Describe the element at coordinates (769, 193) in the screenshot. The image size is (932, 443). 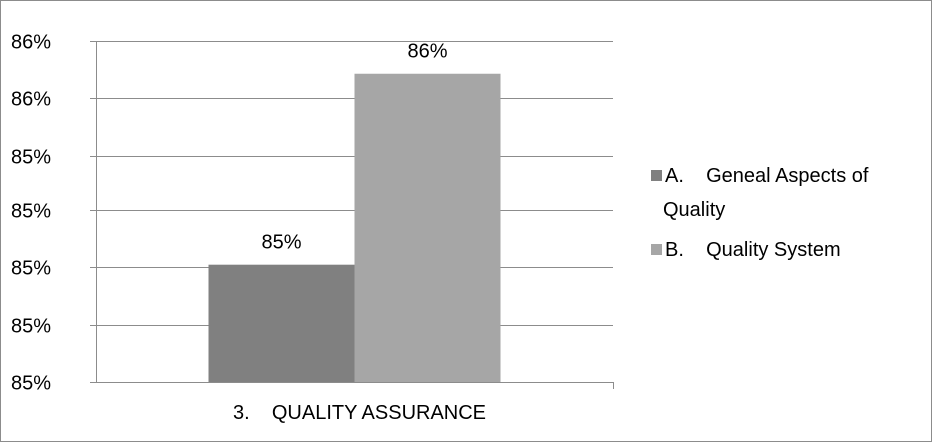
I see `legend-label-a: A. Geneal Aspects of Quality` at that location.